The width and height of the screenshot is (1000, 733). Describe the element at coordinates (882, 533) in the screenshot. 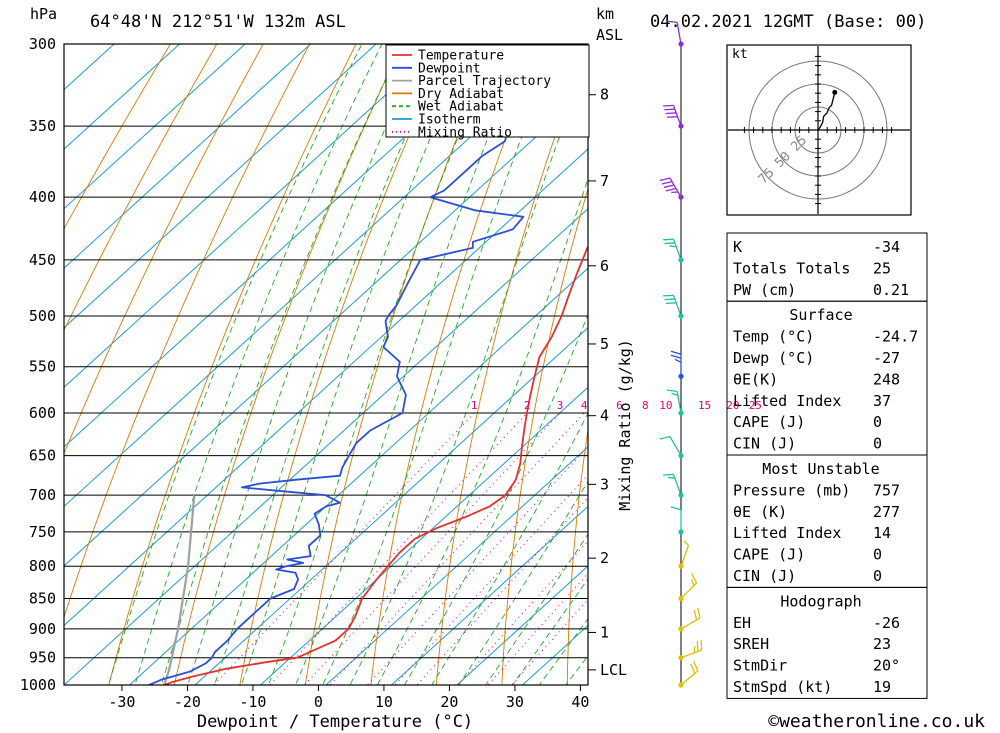

I see `index-value: 14` at that location.